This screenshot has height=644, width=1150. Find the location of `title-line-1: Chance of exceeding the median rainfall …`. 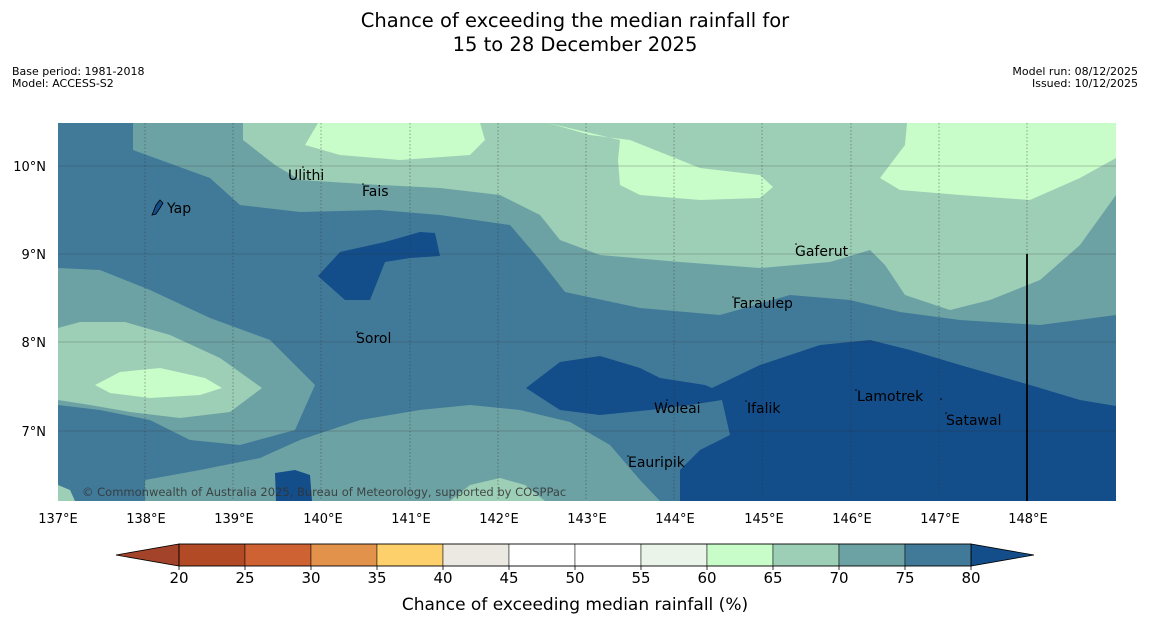

title-line-1: Chance of exceeding the median rainfall … is located at coordinates (575, 20).